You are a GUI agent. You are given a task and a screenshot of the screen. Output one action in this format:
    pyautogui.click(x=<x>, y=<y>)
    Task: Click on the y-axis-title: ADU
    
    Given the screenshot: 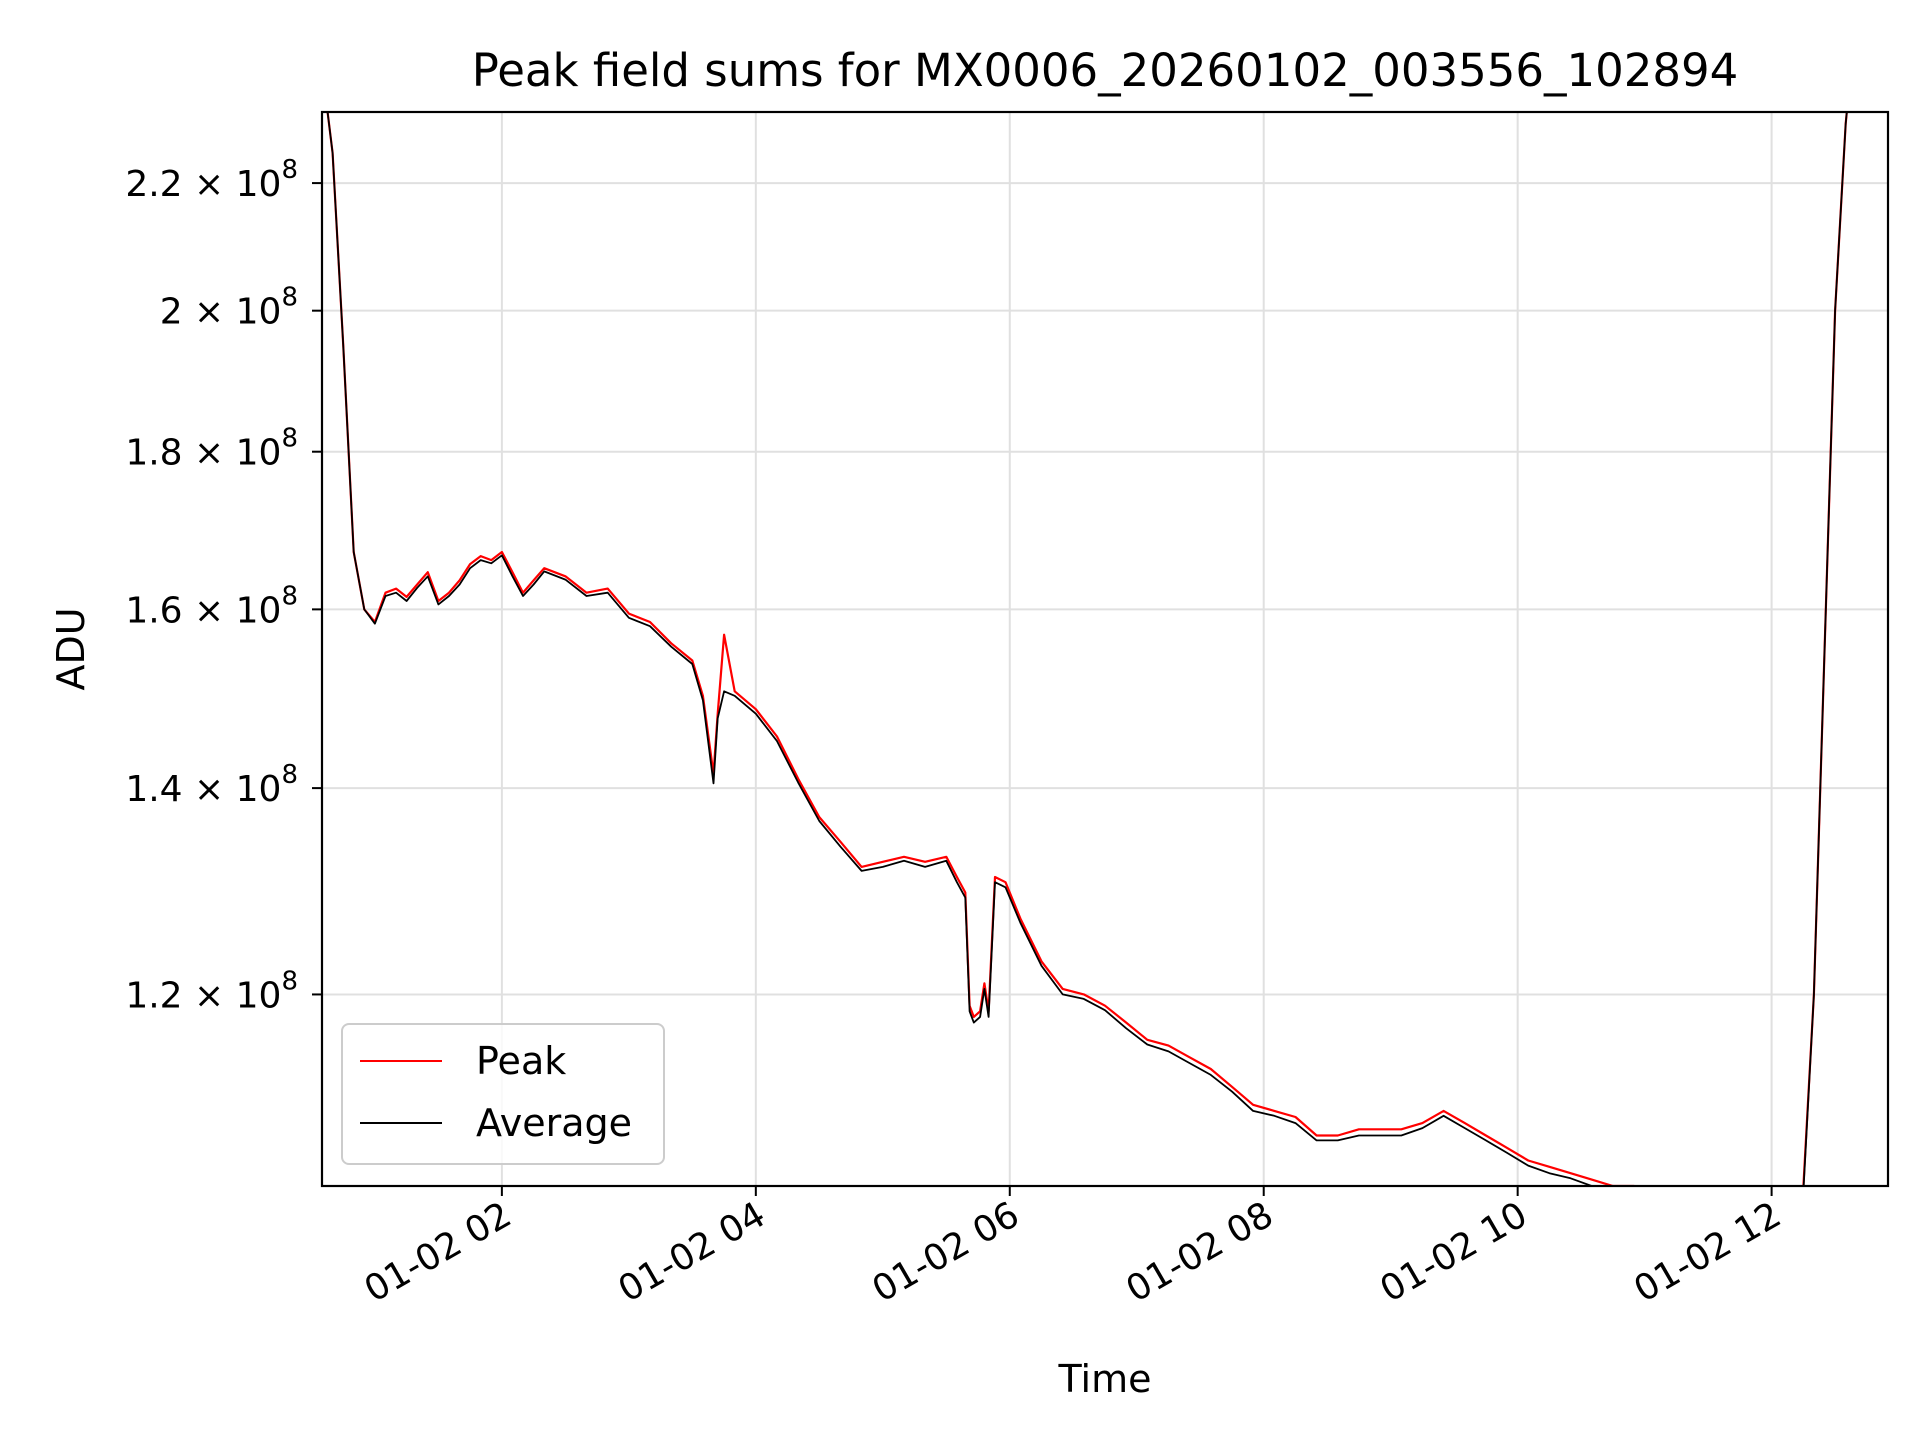 What is the action you would take?
    pyautogui.click(x=71, y=648)
    